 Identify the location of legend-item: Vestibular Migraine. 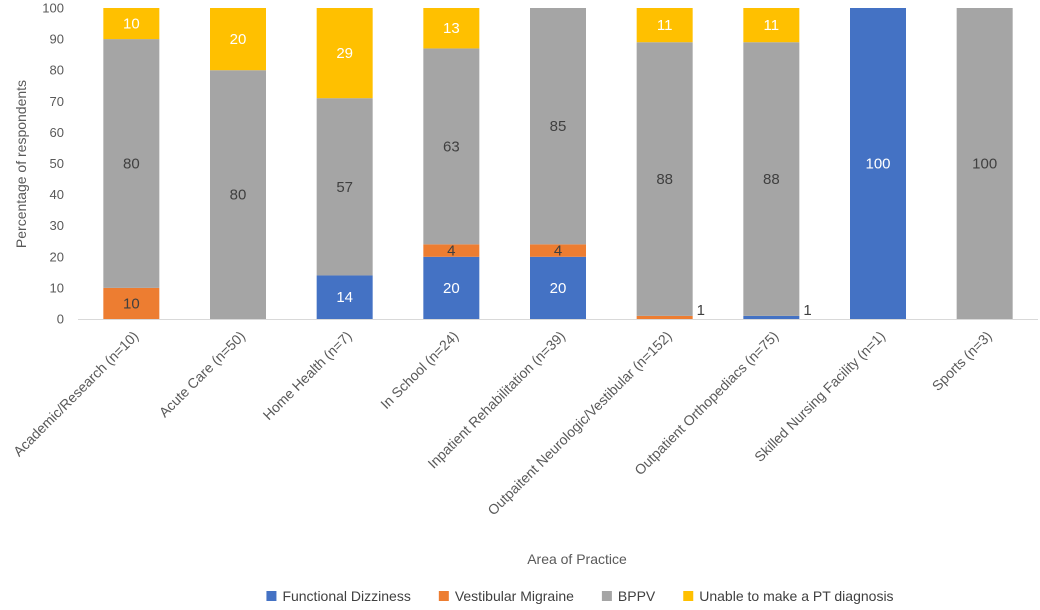
(506, 596).